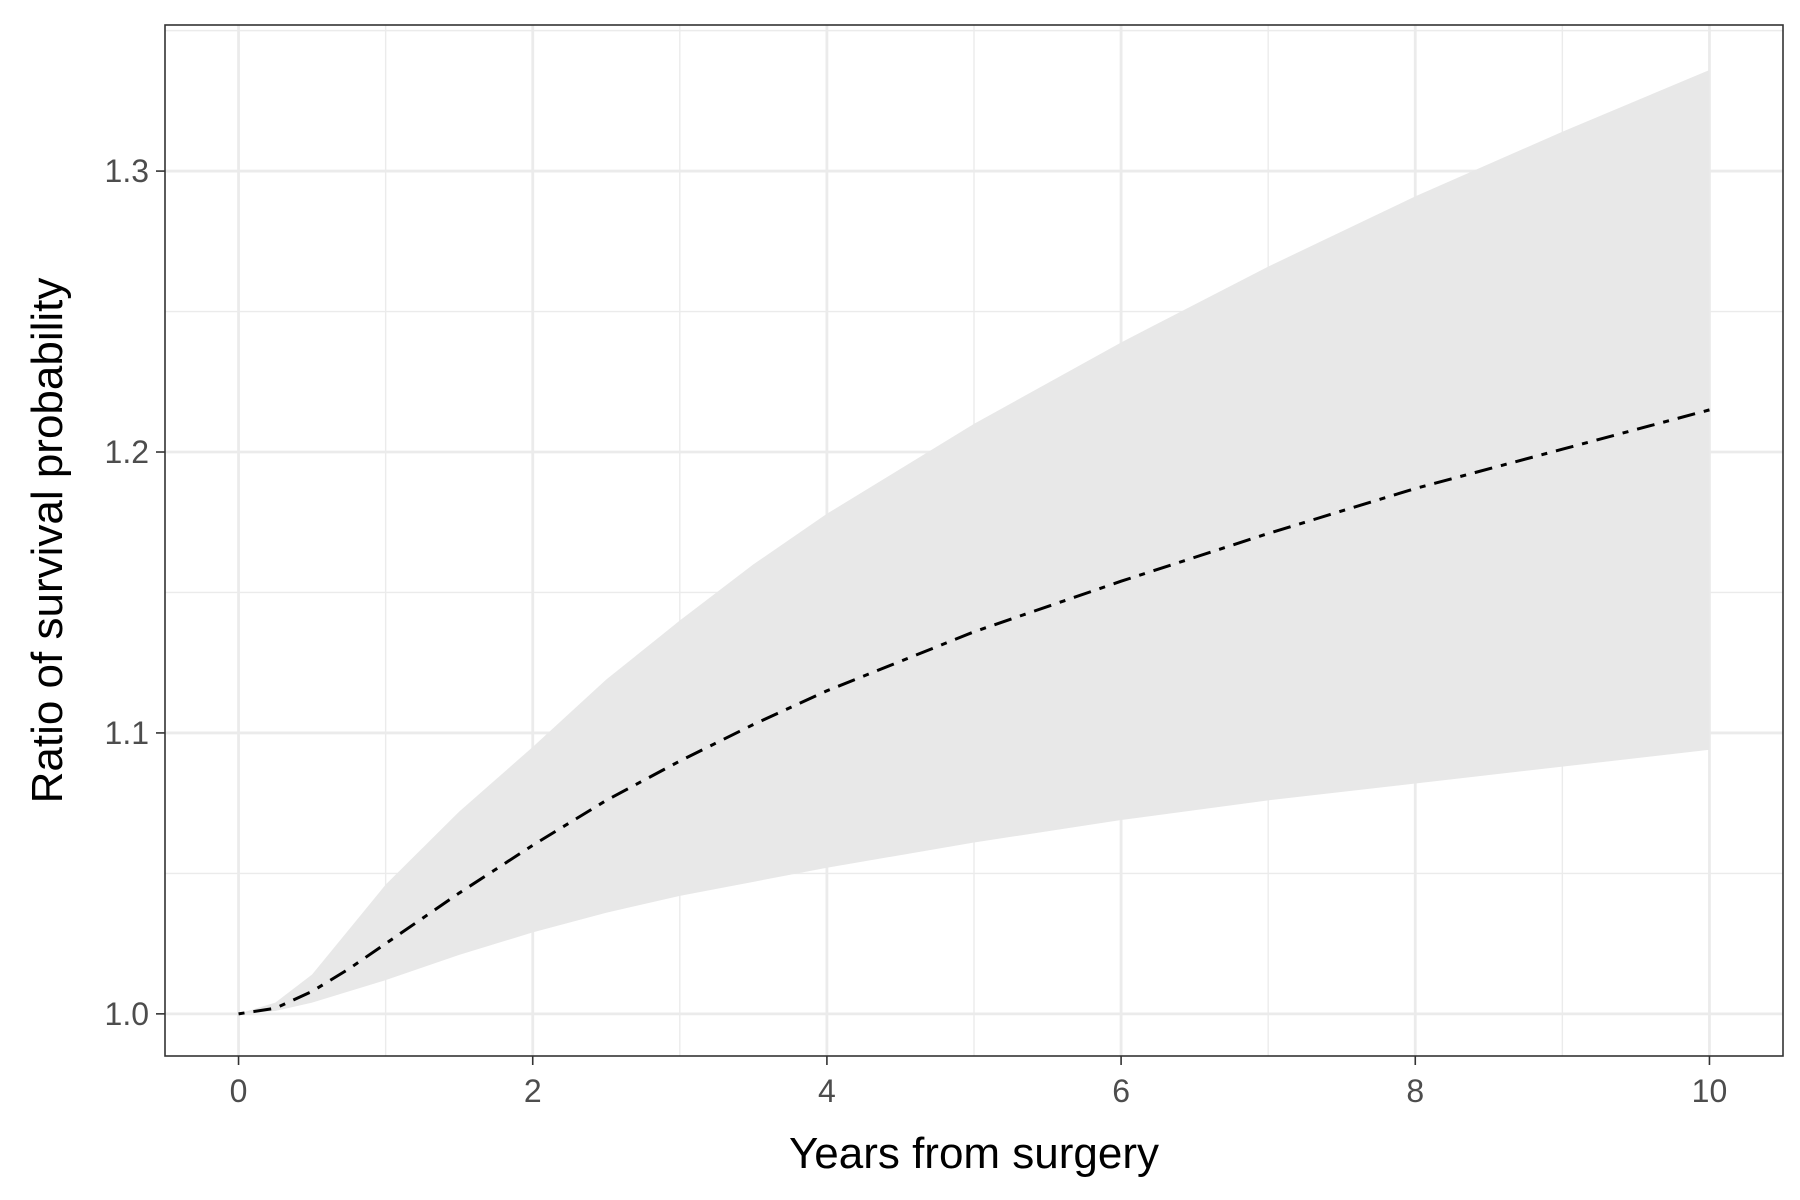 The width and height of the screenshot is (1800, 1200). I want to click on x-tick-label: 8, so click(1415, 1091).